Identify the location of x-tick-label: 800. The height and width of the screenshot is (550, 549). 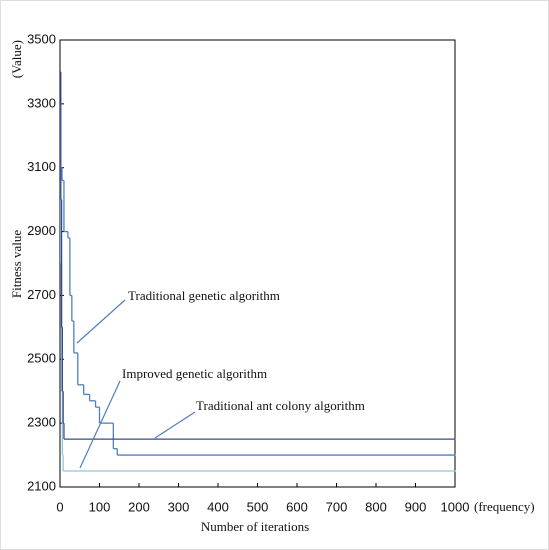
(376, 506).